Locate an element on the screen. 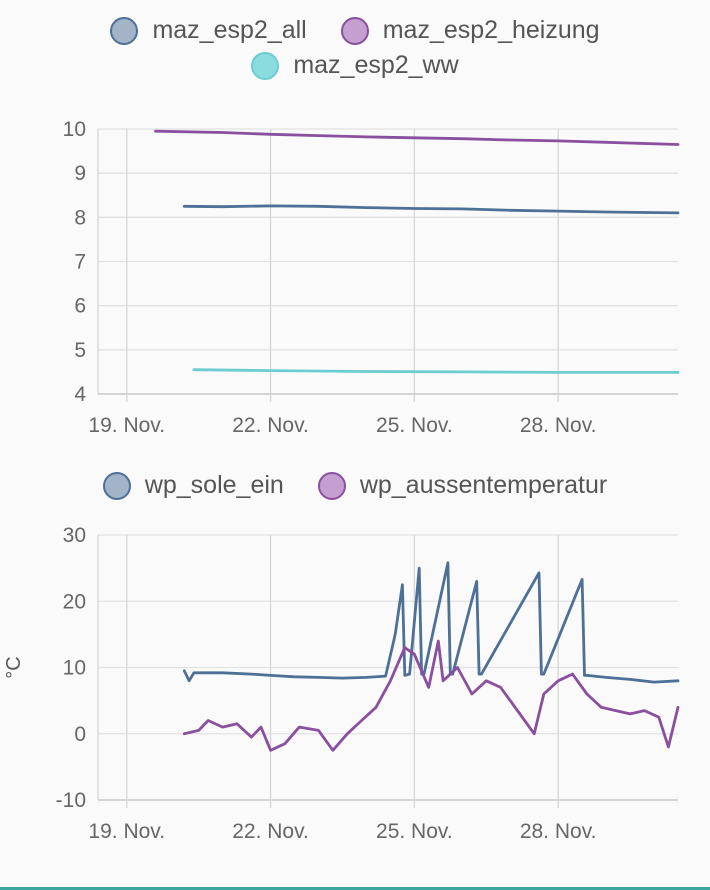  series-line-maz-esp2-heizung is located at coordinates (417, 137).